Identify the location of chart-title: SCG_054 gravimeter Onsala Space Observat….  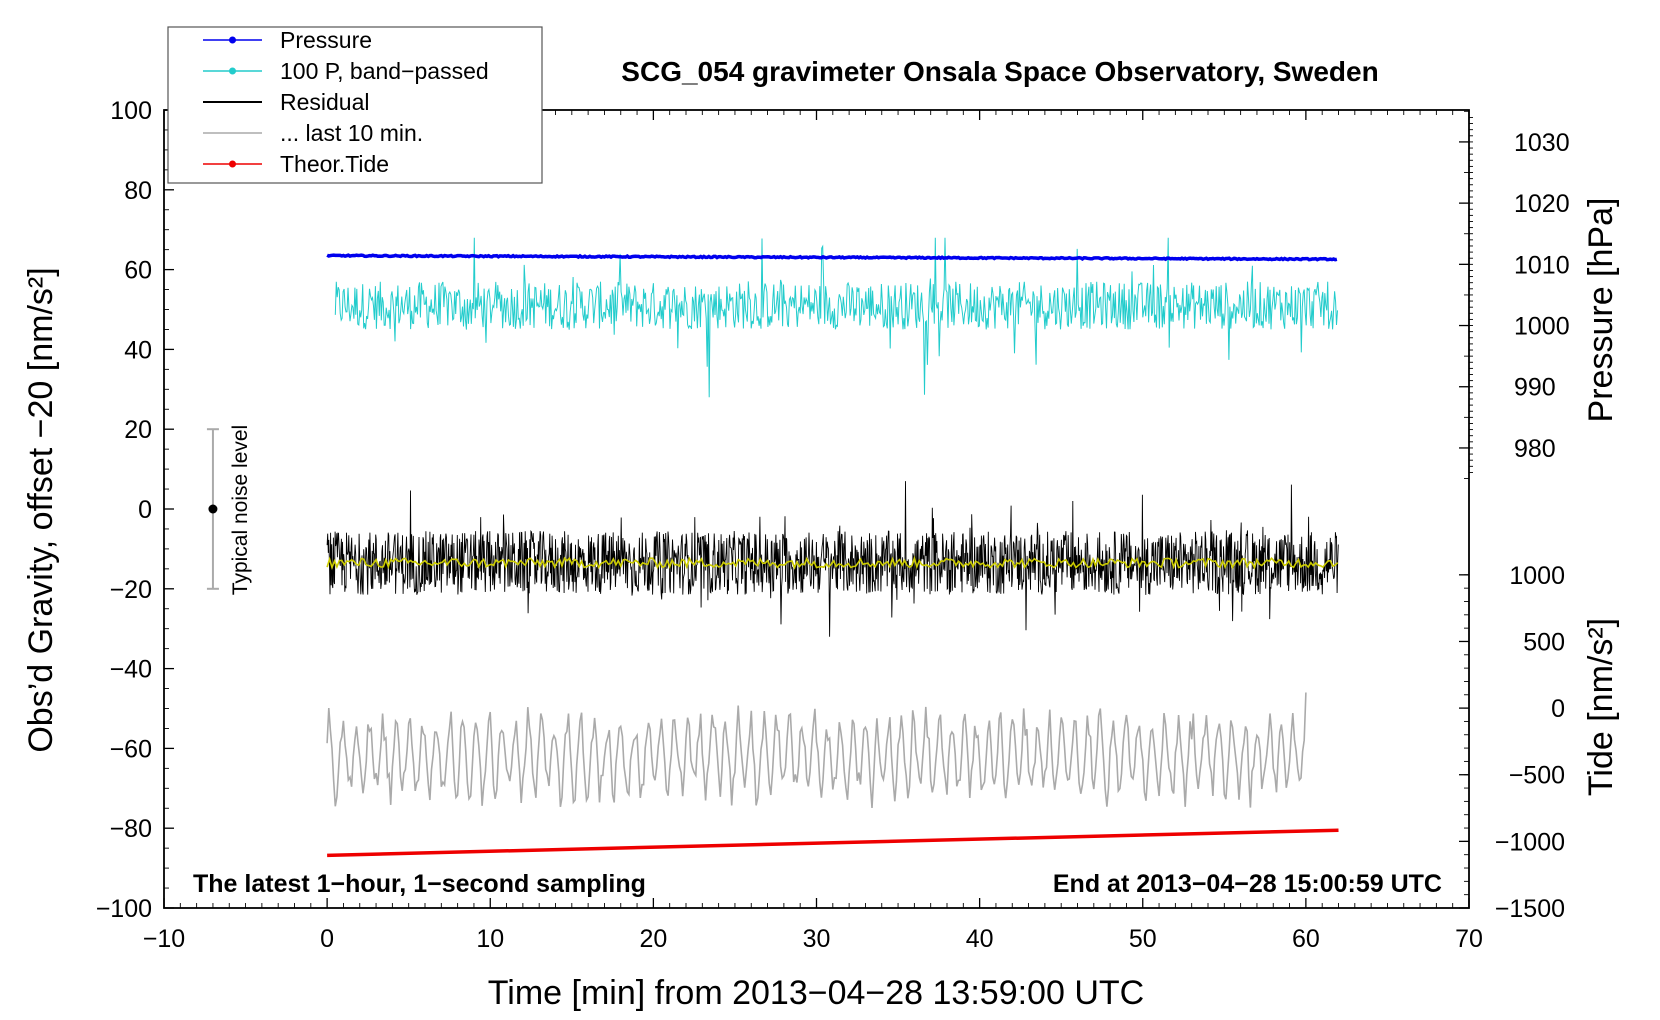
(999, 71).